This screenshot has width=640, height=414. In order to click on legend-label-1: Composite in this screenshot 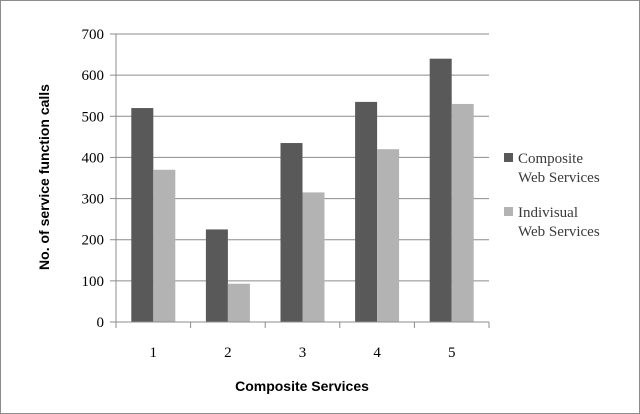, I will do `click(550, 159)`.